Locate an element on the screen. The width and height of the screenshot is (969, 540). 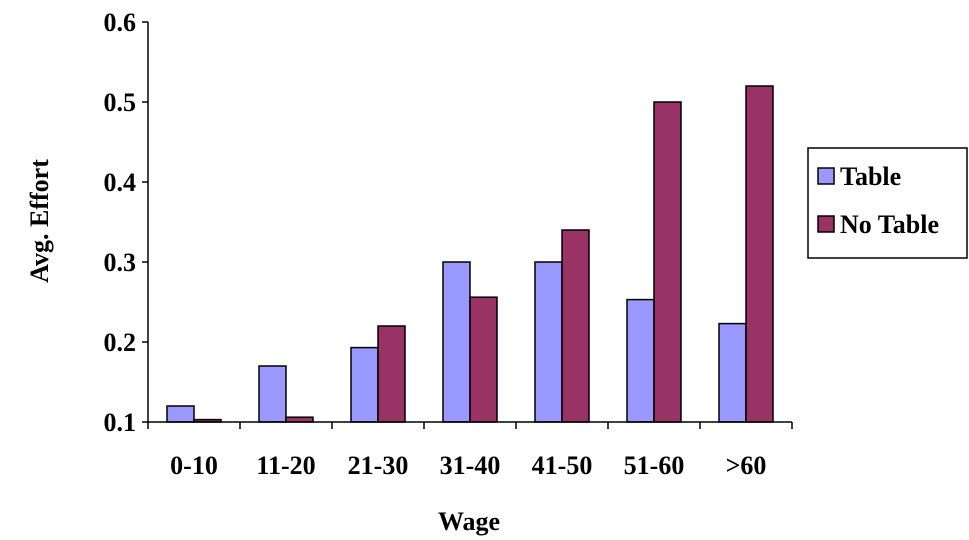
y-tick-label: 0.2 is located at coordinates (120, 342).